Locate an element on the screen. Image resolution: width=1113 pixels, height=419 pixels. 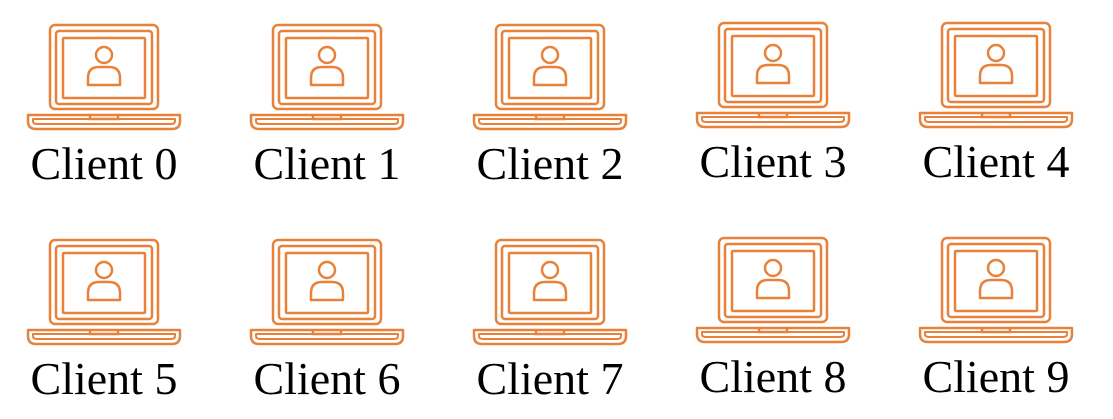
client-label: Client 9 is located at coordinates (996, 376).